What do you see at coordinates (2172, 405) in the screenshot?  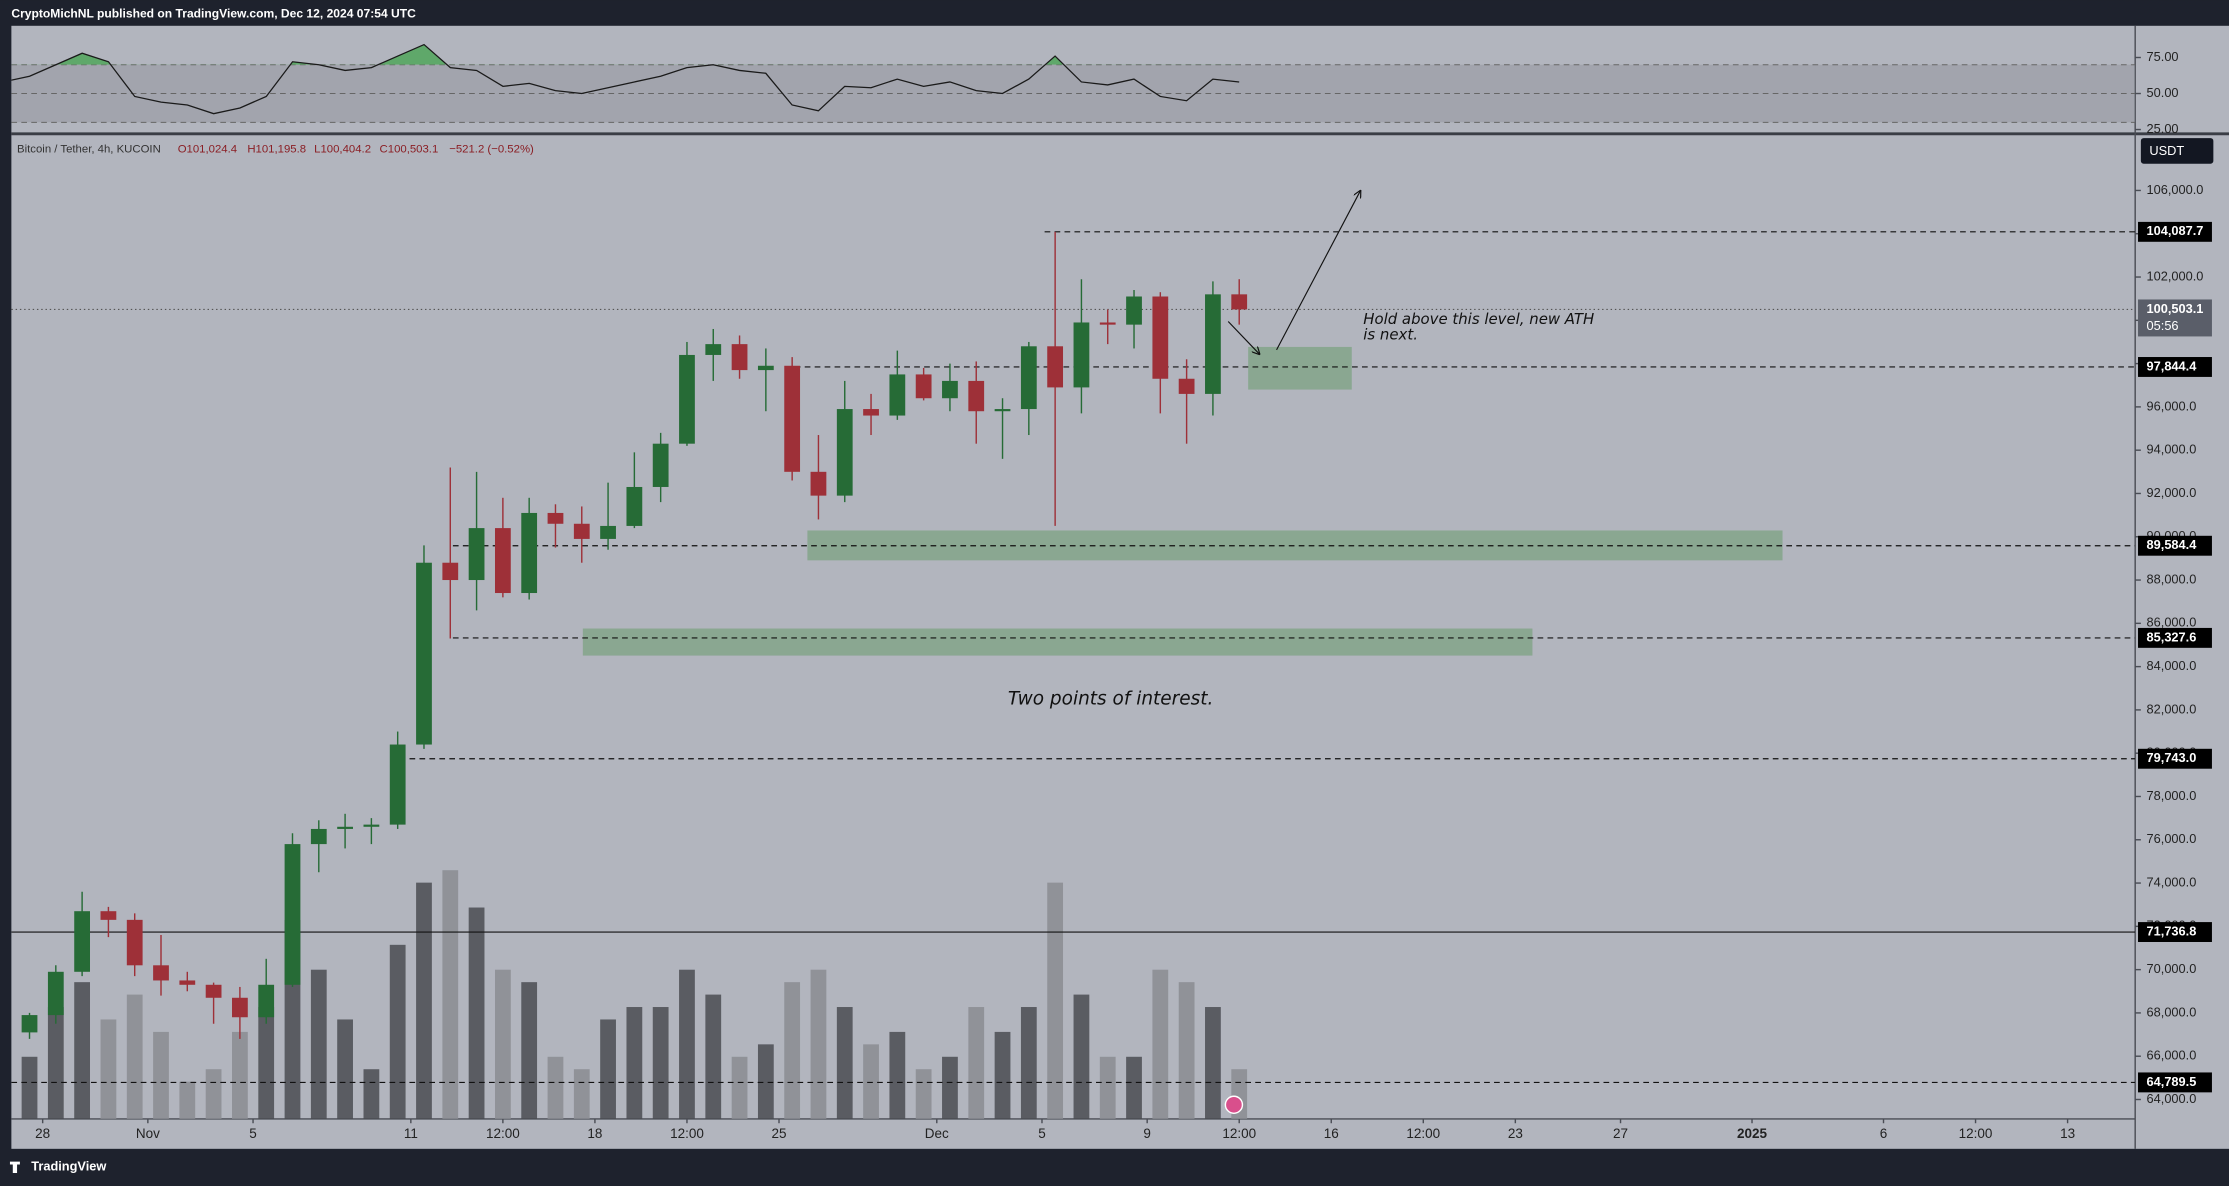 I see `y-tick-label: 96,000.0` at bounding box center [2172, 405].